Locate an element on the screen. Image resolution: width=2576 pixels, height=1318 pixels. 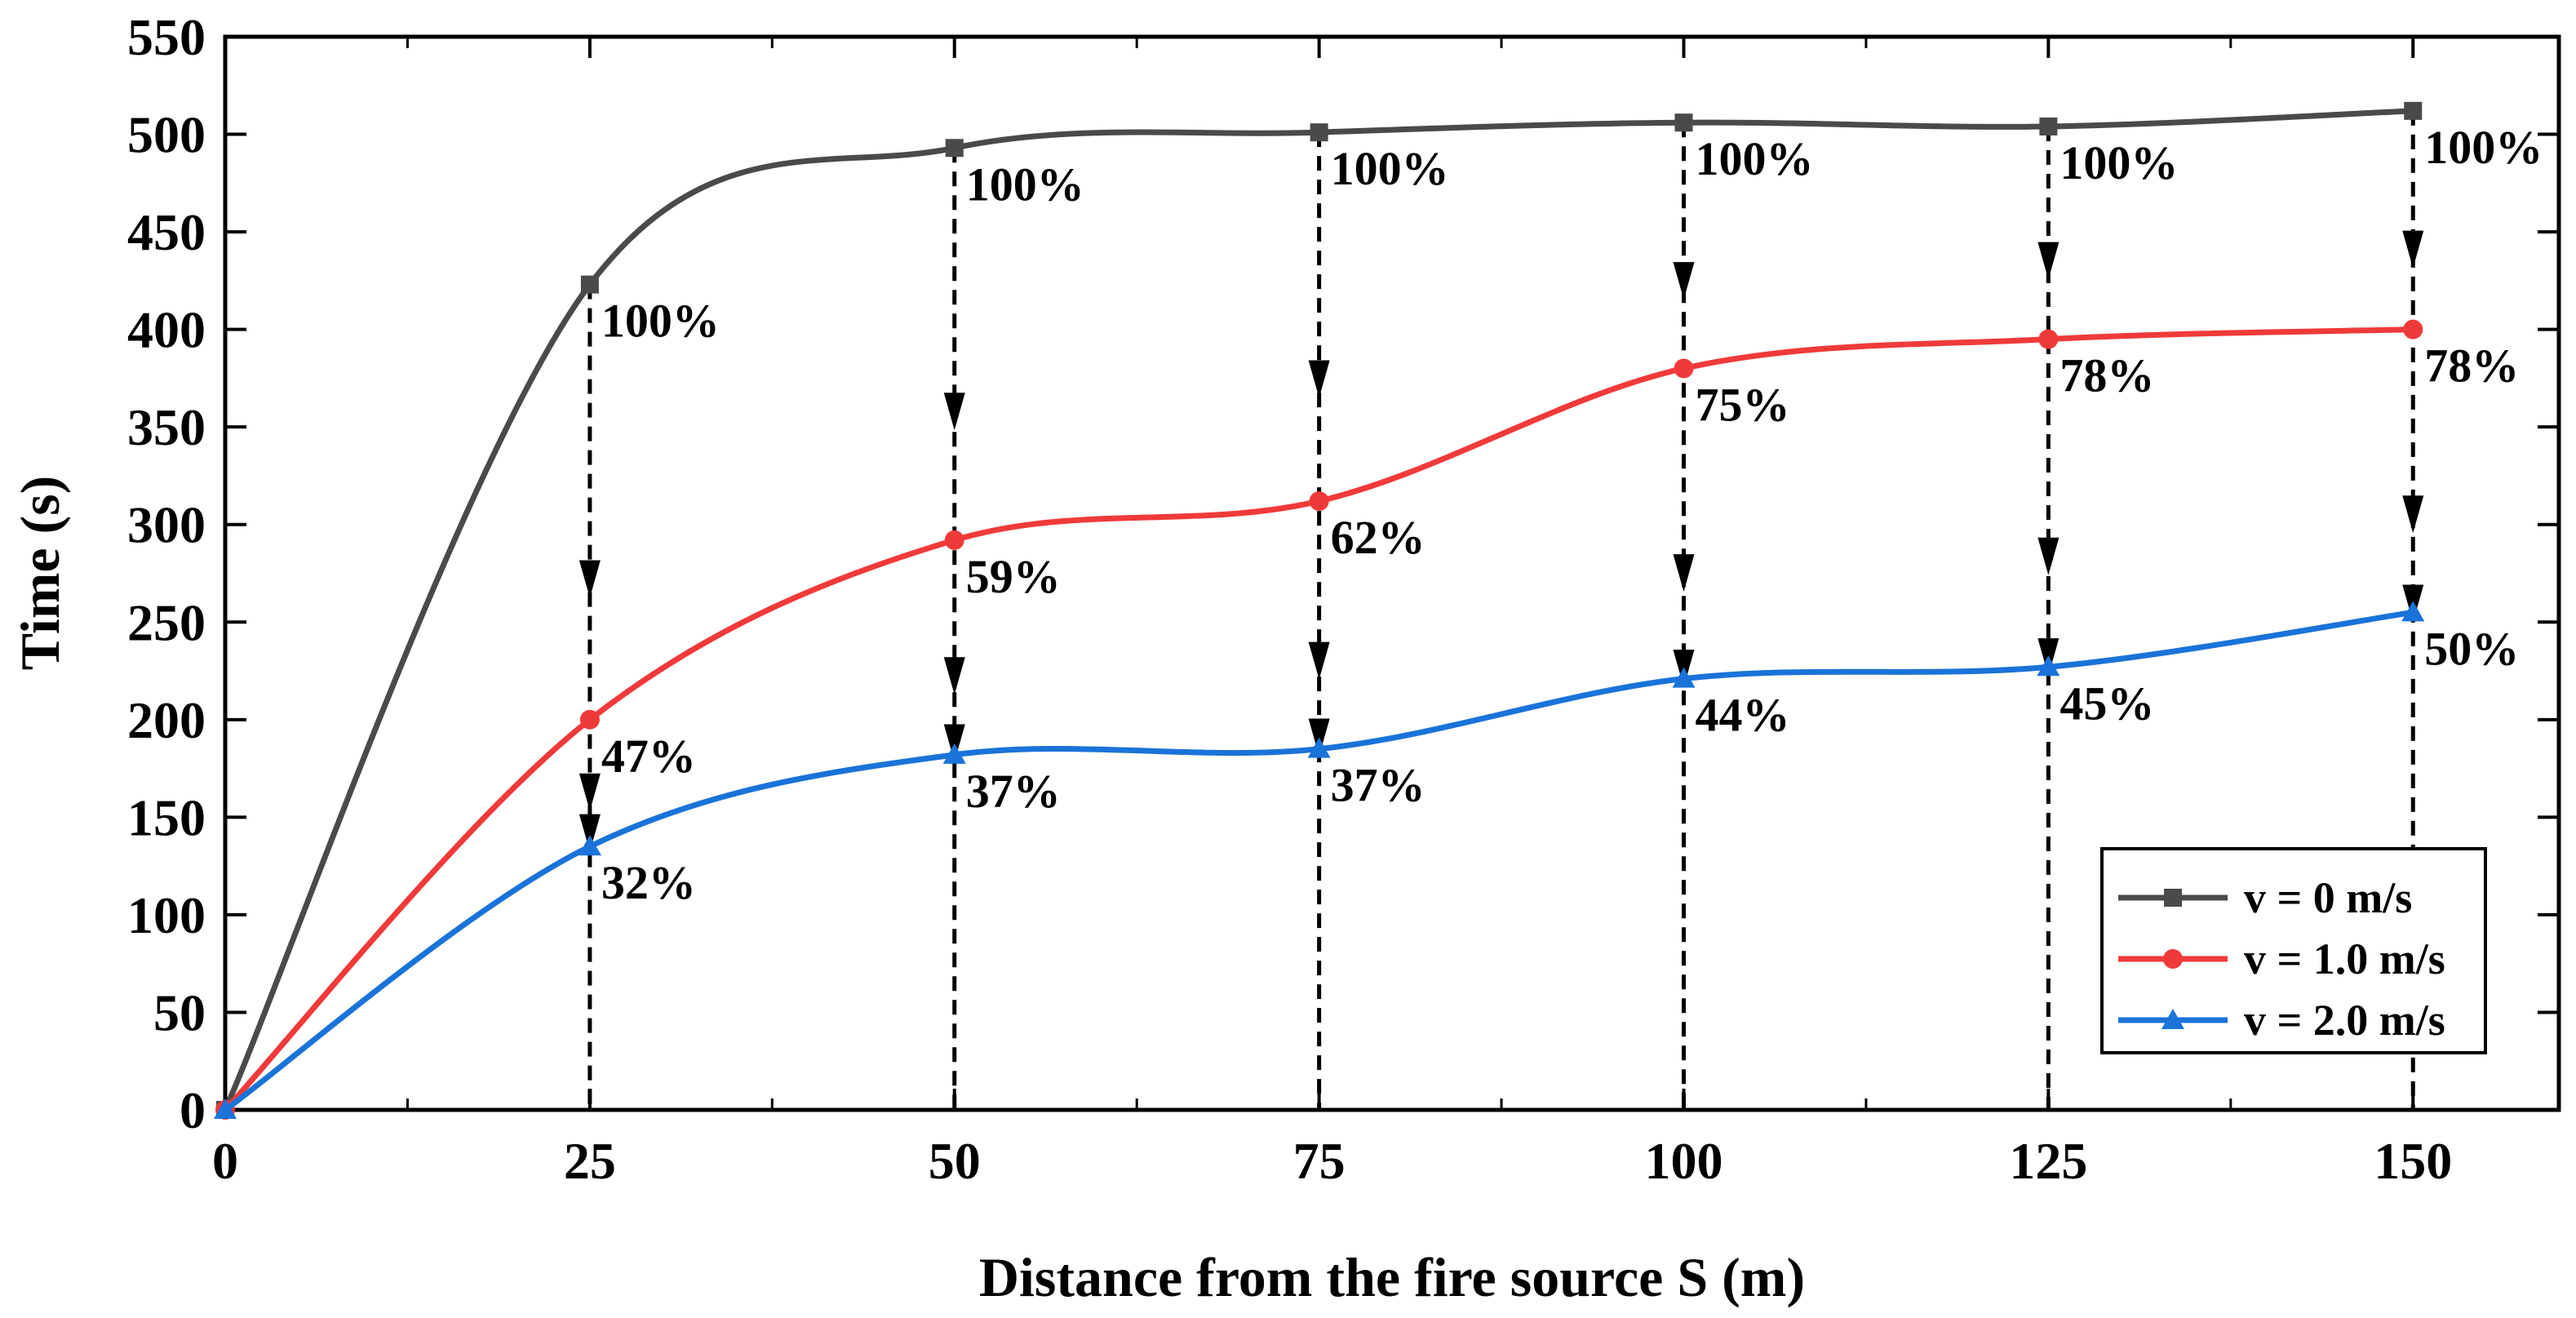
percent-label: 44% is located at coordinates (1743, 715).